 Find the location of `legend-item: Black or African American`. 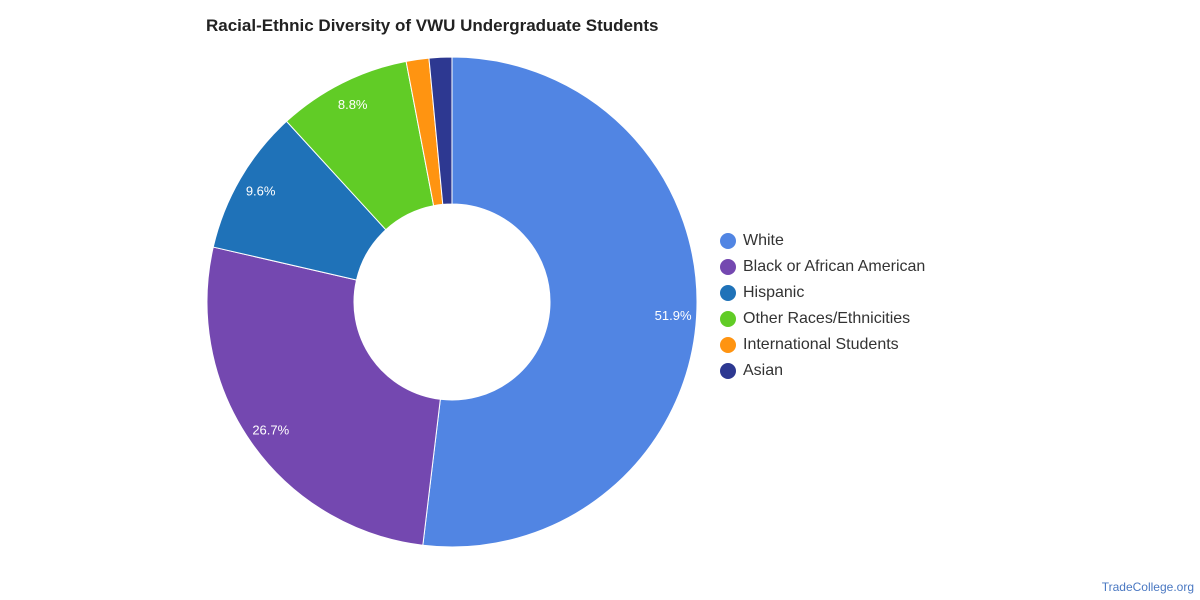

legend-item: Black or African American is located at coordinates (822, 267).